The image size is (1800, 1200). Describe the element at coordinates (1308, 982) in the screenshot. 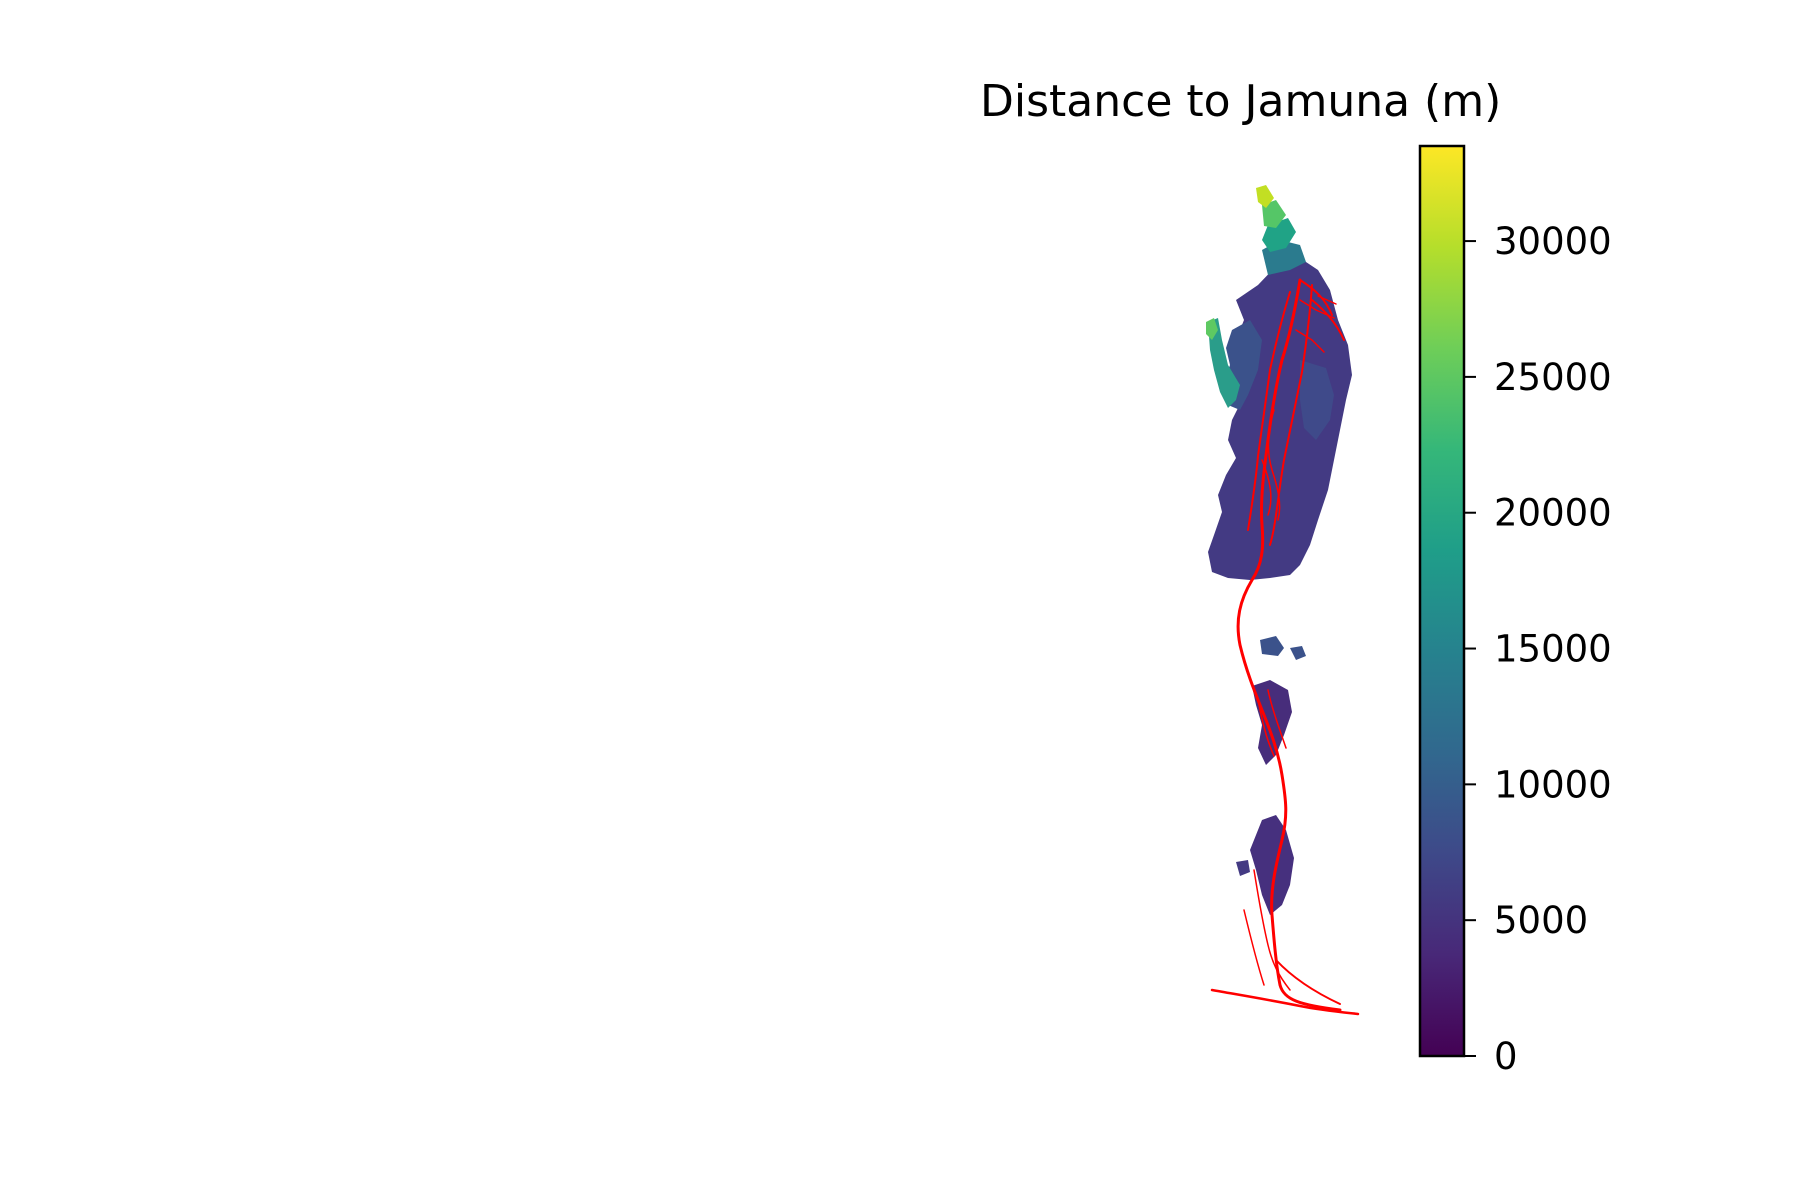

I see `river-south-branch-east` at that location.